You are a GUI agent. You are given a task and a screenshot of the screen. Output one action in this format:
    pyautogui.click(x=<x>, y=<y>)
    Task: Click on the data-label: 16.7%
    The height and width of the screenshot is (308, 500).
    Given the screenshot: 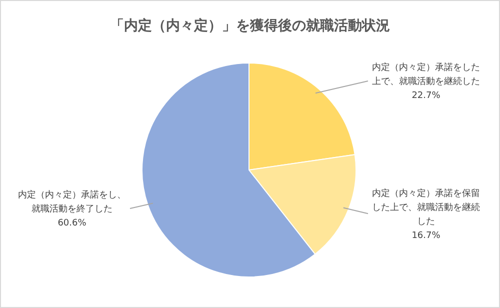 What is the action you would take?
    pyautogui.click(x=426, y=235)
    